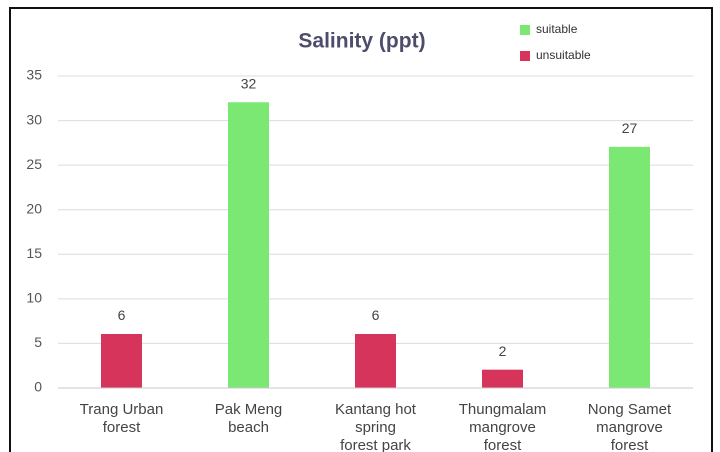  What do you see at coordinates (34, 119) in the screenshot?
I see `y-tick-label: 30` at bounding box center [34, 119].